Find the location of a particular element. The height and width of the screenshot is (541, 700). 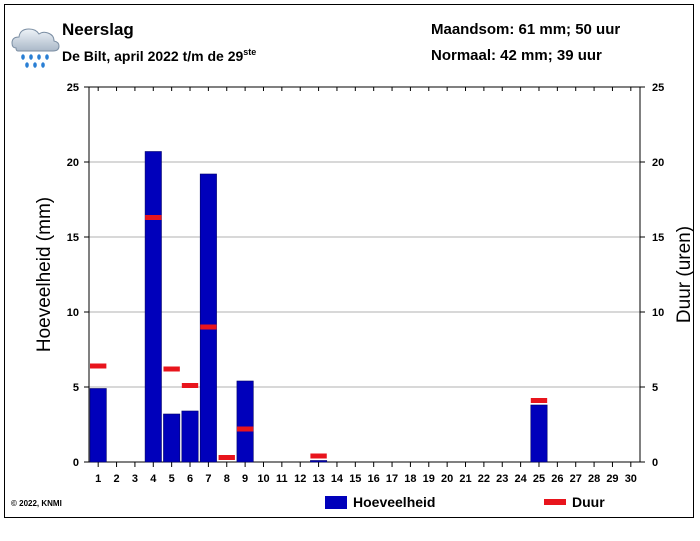

x-tick-label: 13 is located at coordinates (318, 479).